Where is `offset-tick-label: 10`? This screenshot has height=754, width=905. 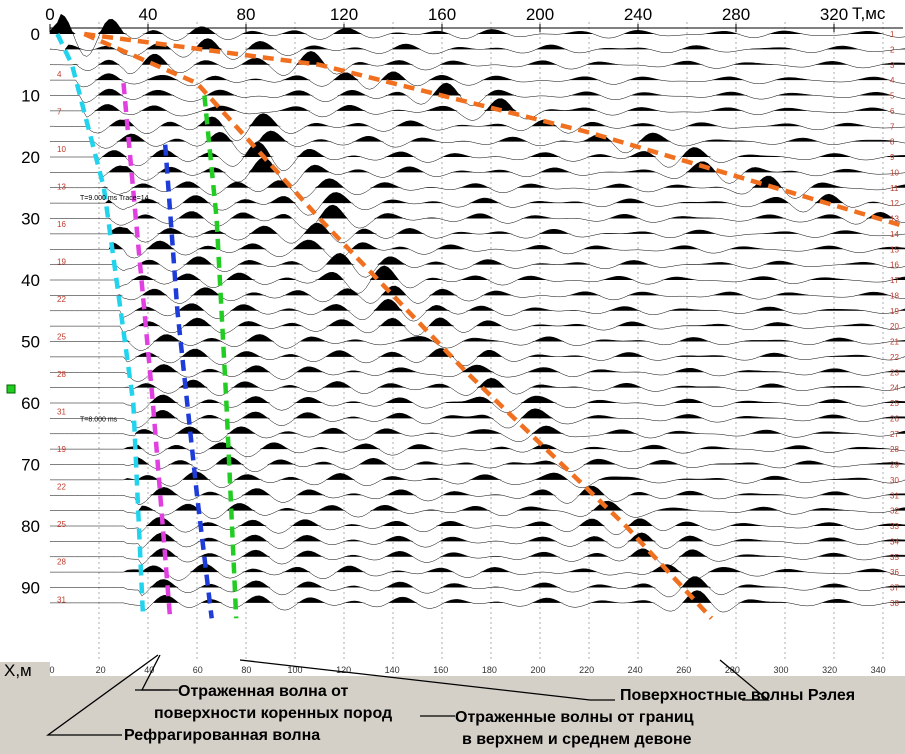 offset-tick-label: 10 is located at coordinates (30, 96).